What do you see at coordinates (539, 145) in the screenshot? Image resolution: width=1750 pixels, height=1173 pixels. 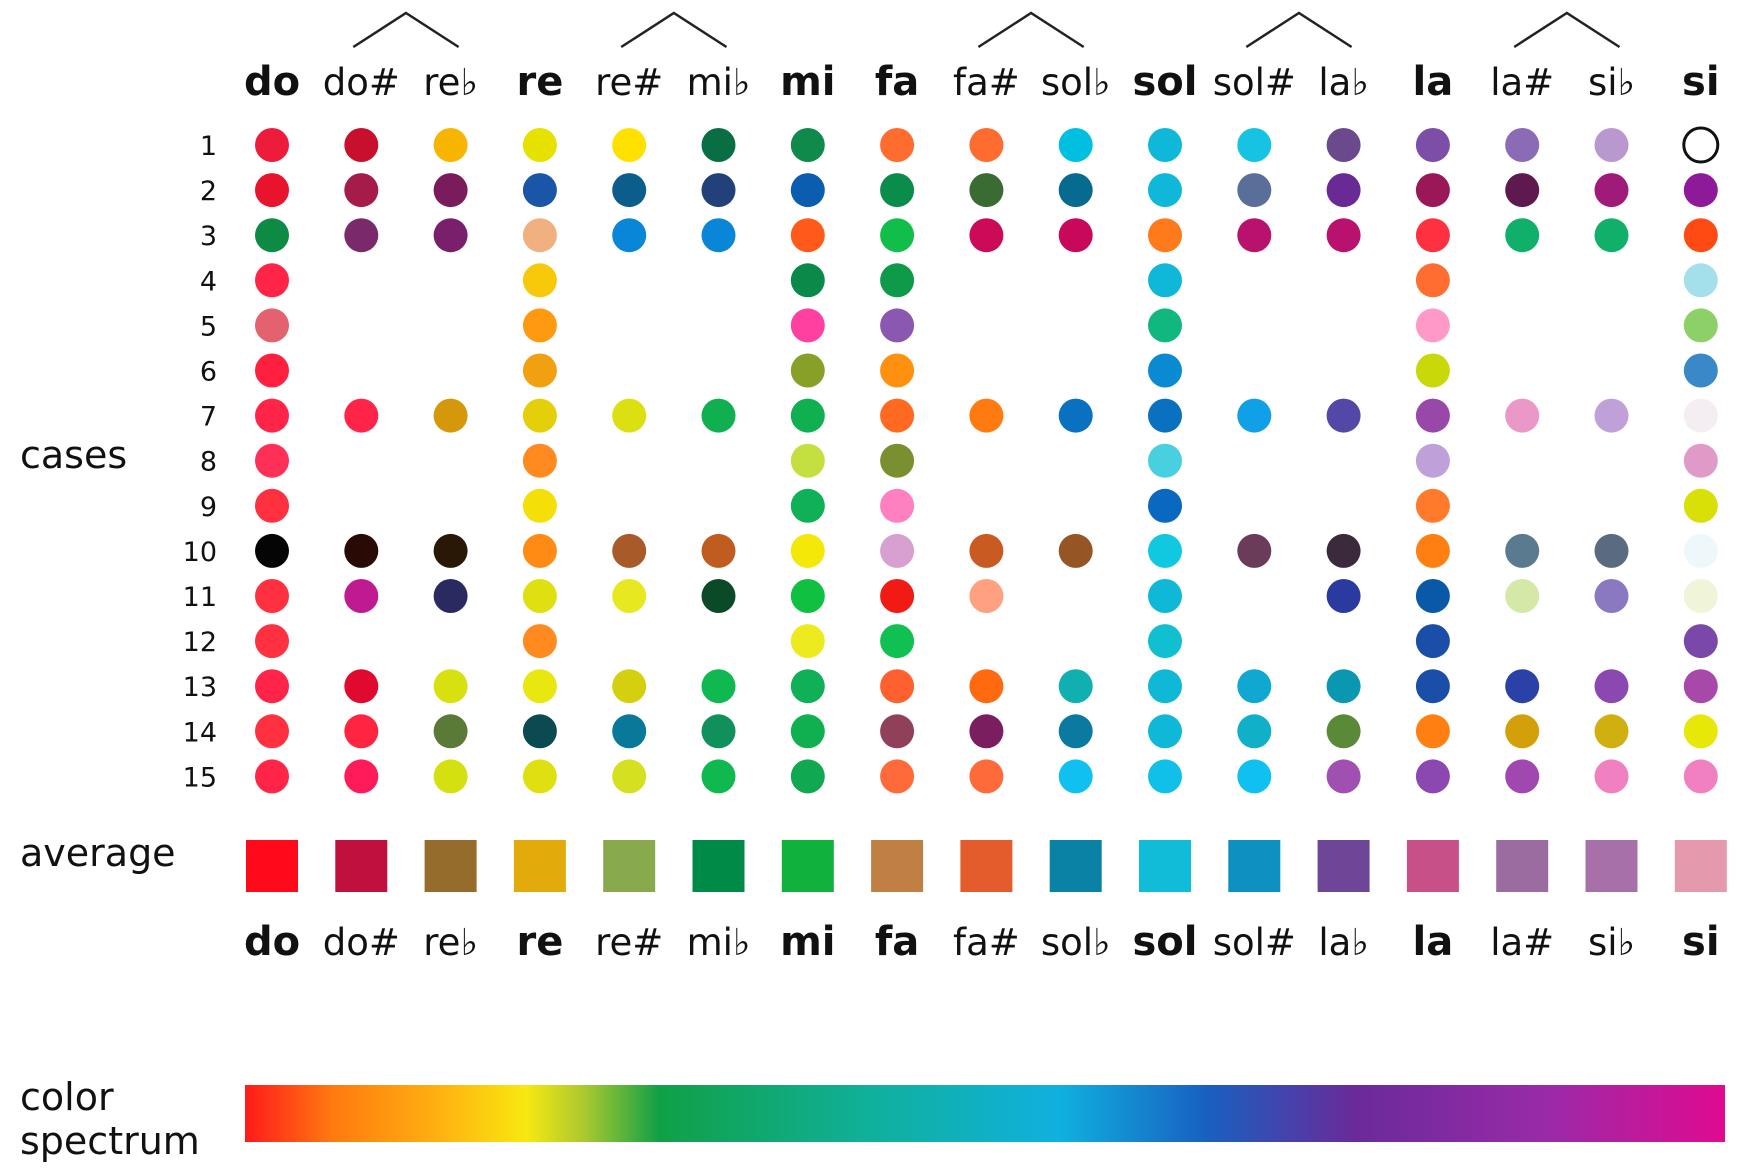 I see `dot-case1-note3` at bounding box center [539, 145].